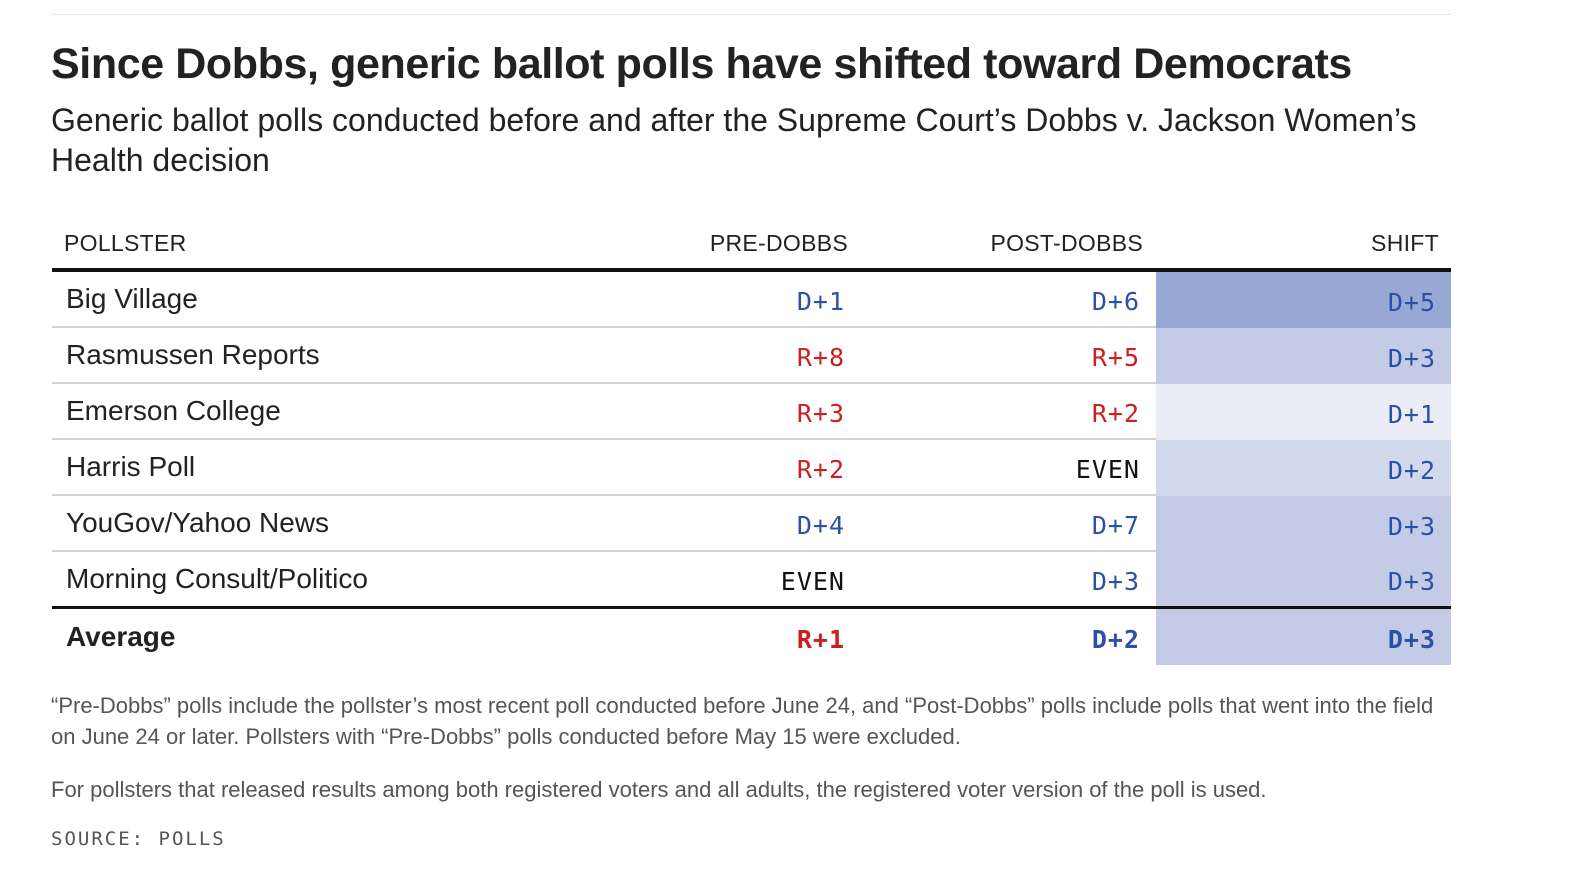 The width and height of the screenshot is (1582, 880). What do you see at coordinates (820, 301) in the screenshot?
I see `pre-dobbs-value: D+1` at bounding box center [820, 301].